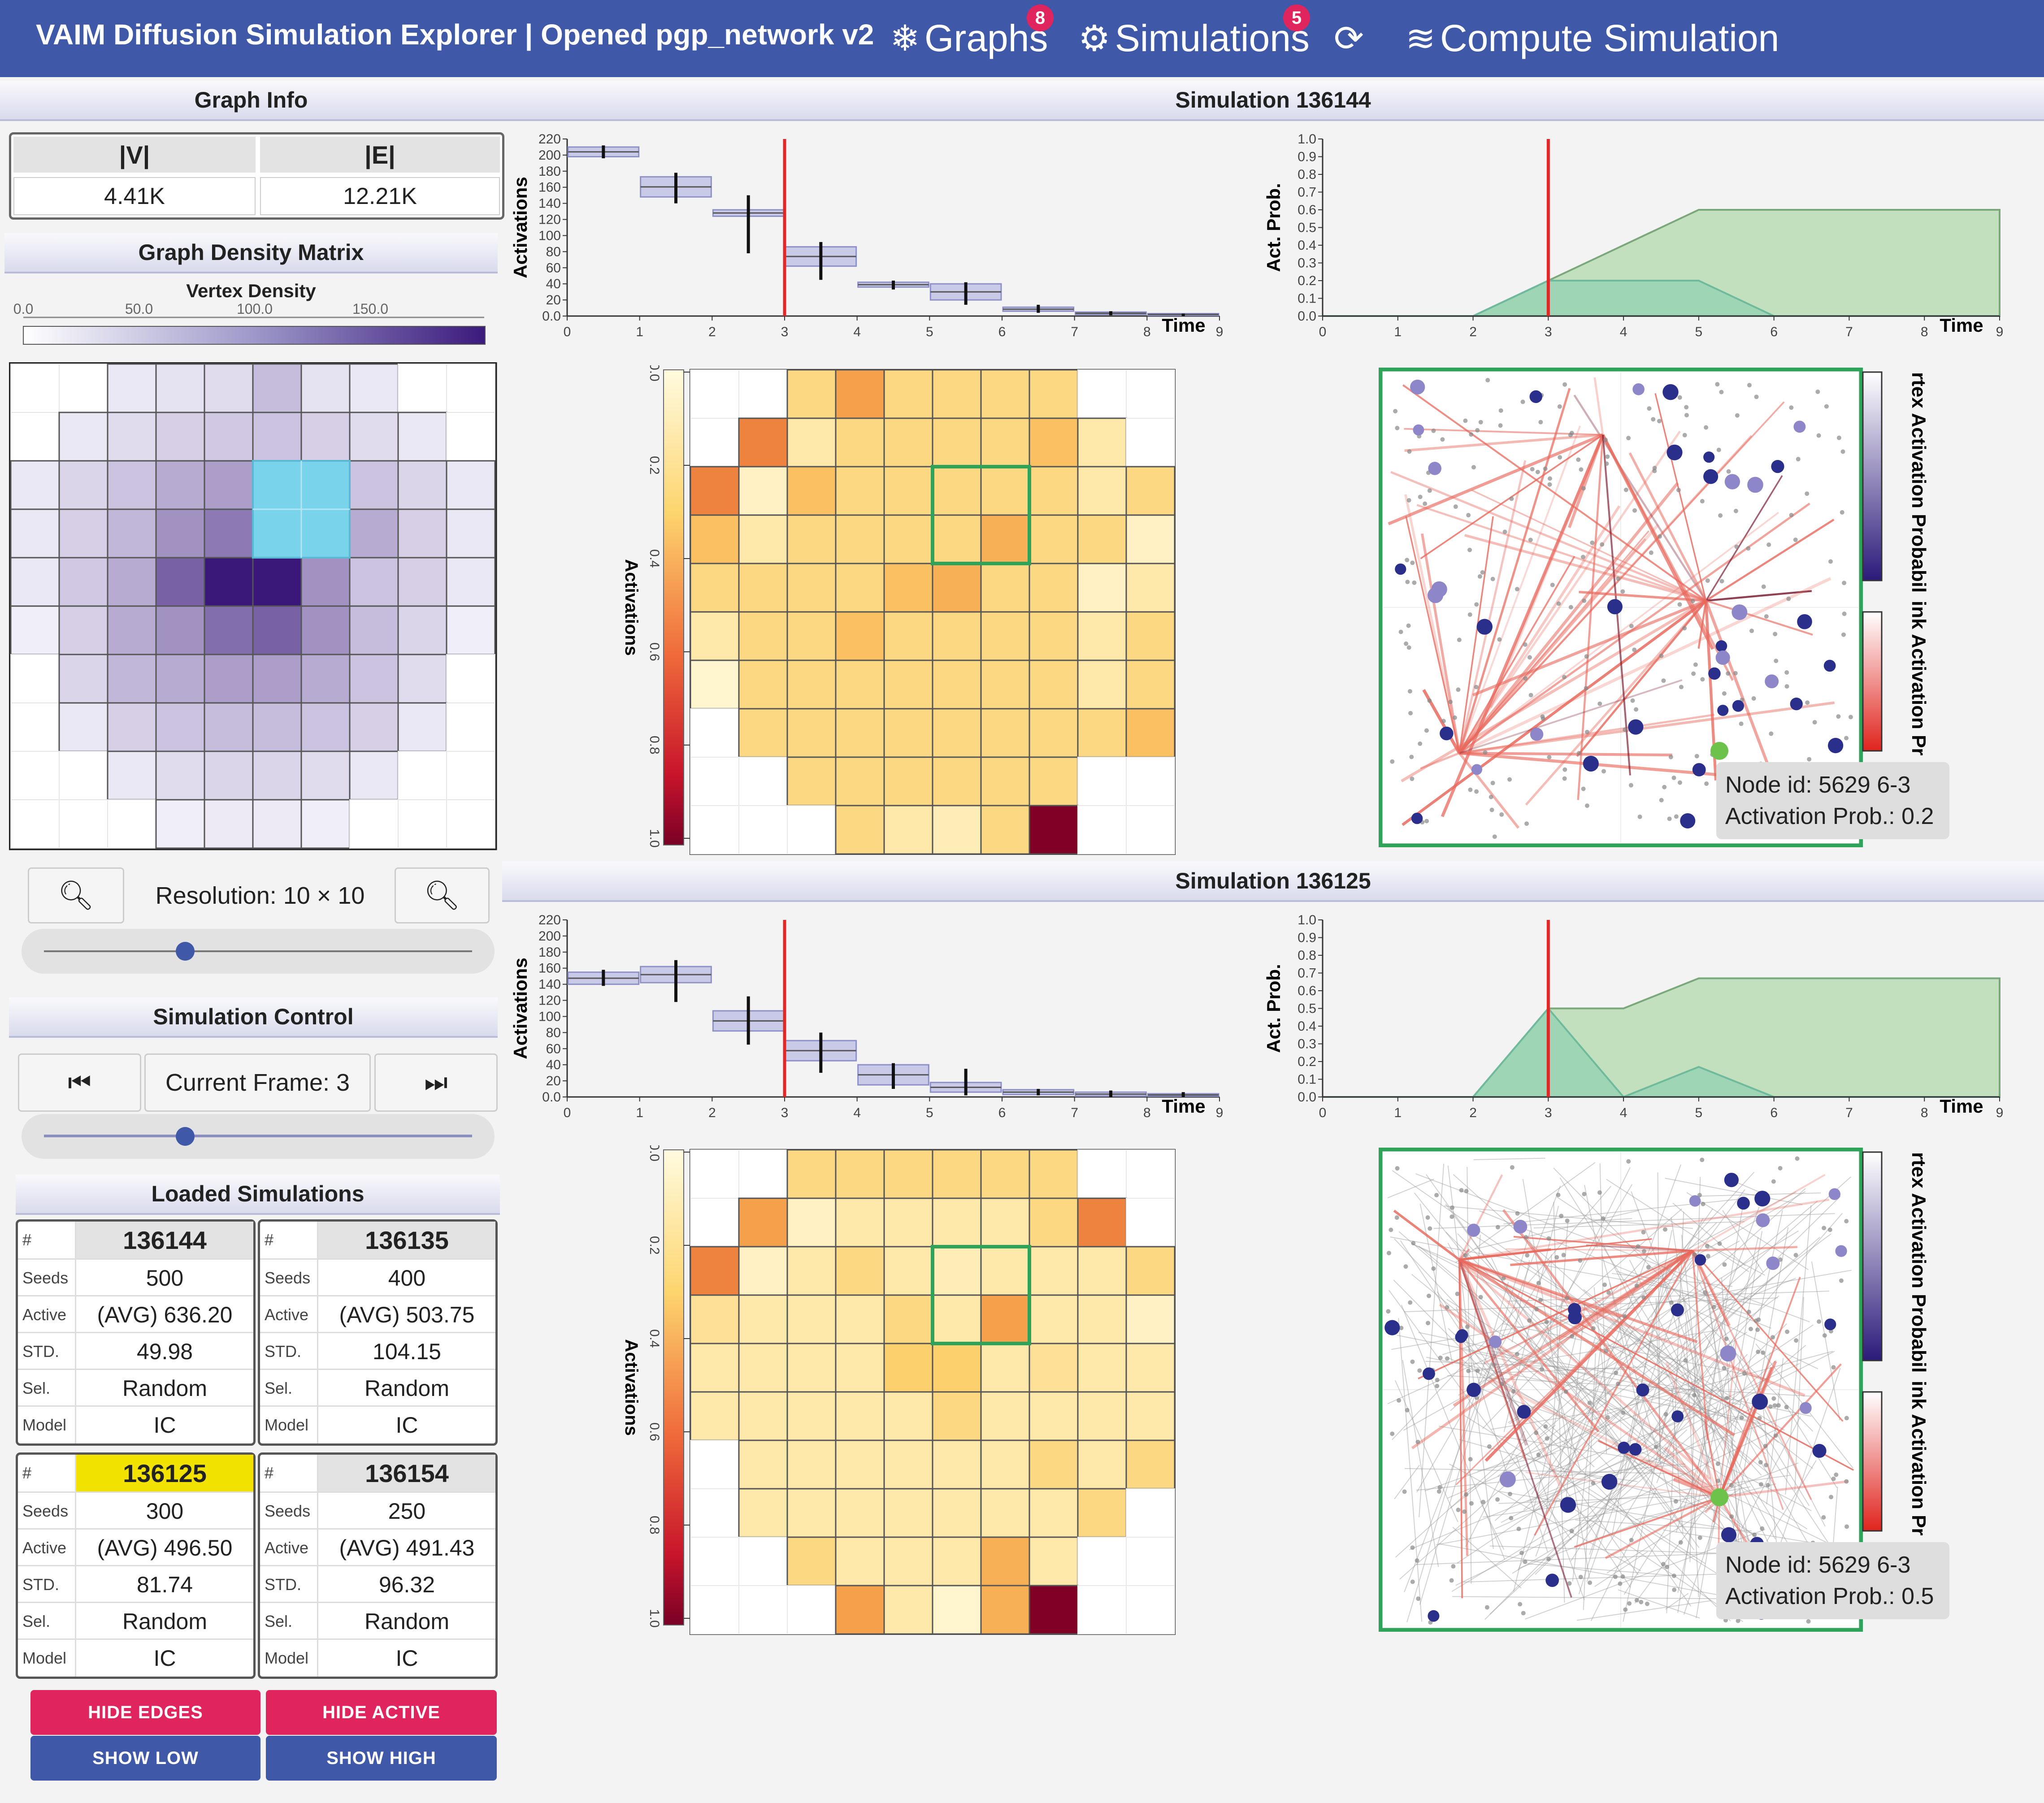  What do you see at coordinates (185, 1136) in the screenshot?
I see `frame-slider-thumb` at bounding box center [185, 1136].